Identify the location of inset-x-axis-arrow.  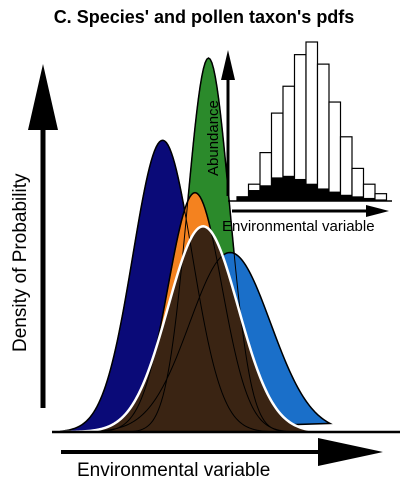
(310, 211).